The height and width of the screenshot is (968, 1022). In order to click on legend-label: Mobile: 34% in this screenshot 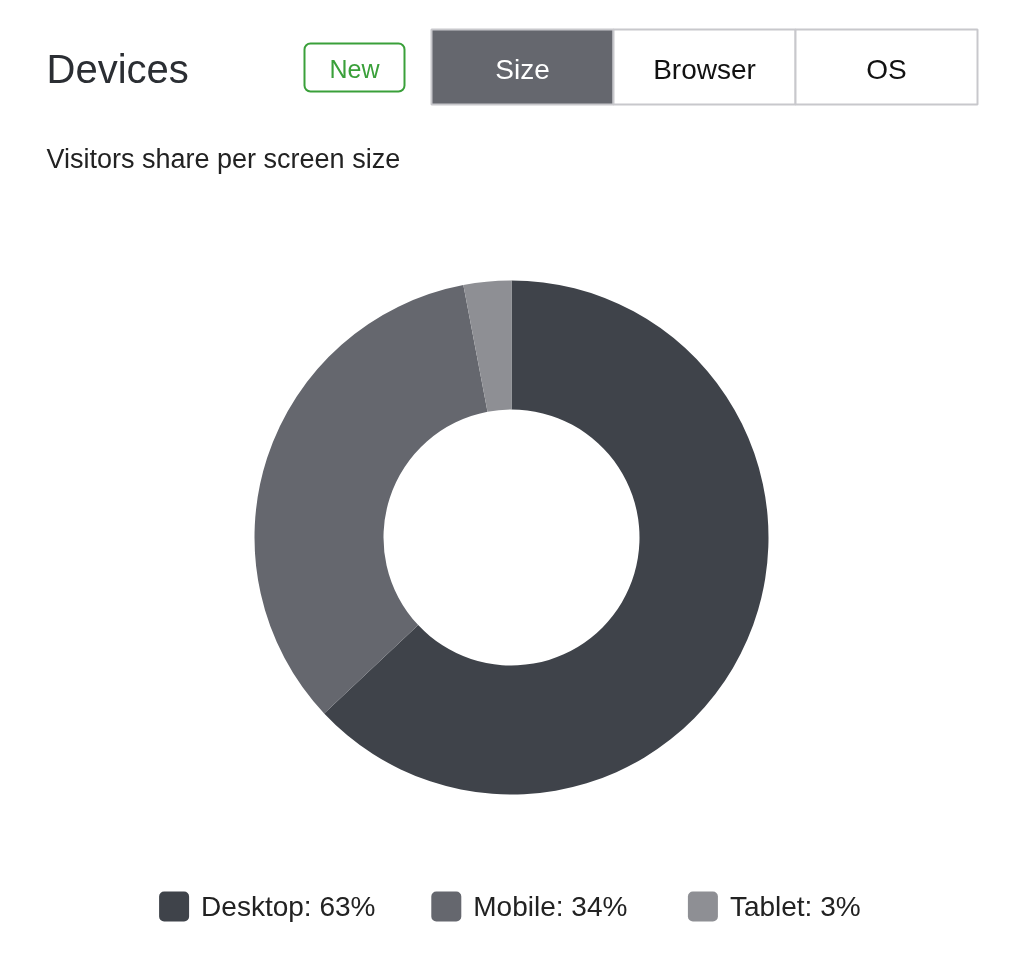, I will do `click(550, 906)`.